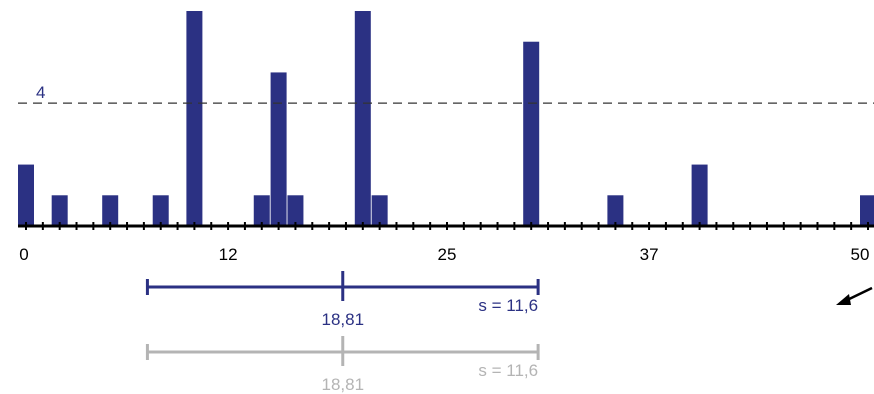 The height and width of the screenshot is (394, 874). Describe the element at coordinates (508, 370) in the screenshot. I see `sd-label-2: s = 11,6` at that location.